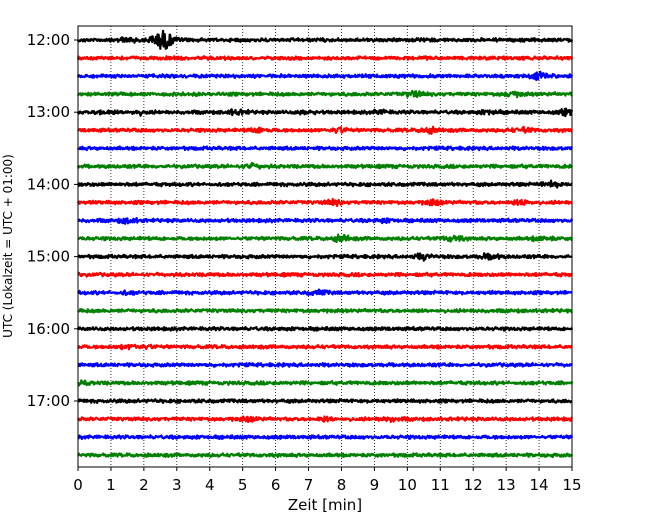 The image size is (650, 520). I want to click on x-tick-label: 10, so click(407, 485).